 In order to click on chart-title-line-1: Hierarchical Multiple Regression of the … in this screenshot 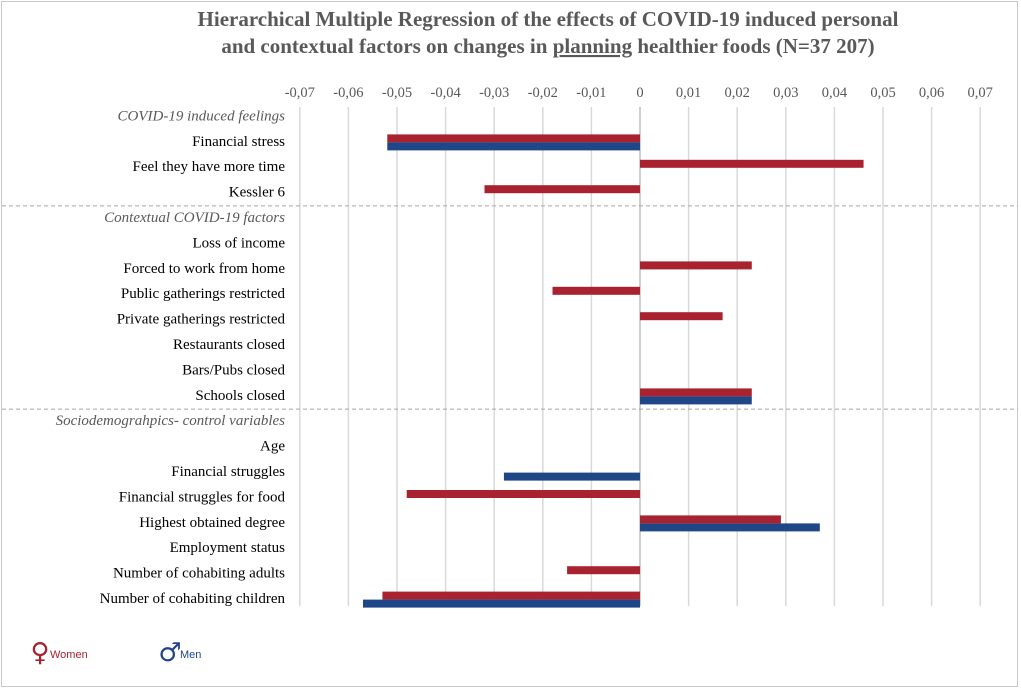, I will do `click(548, 19)`.